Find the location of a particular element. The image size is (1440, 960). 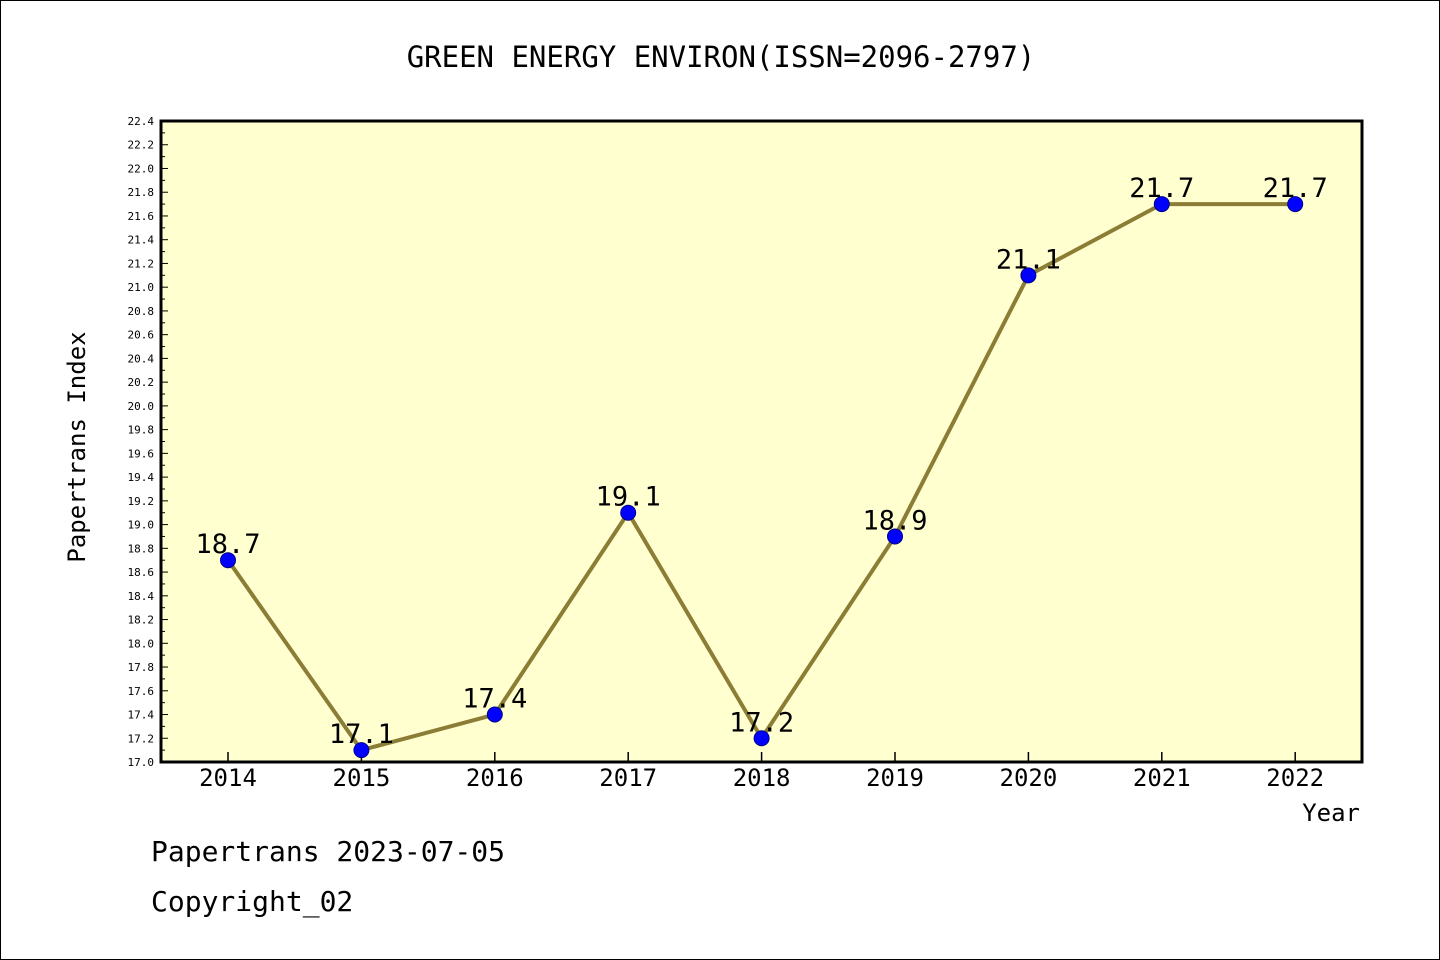

y-tick-label: 19.6 is located at coordinates (141, 453).